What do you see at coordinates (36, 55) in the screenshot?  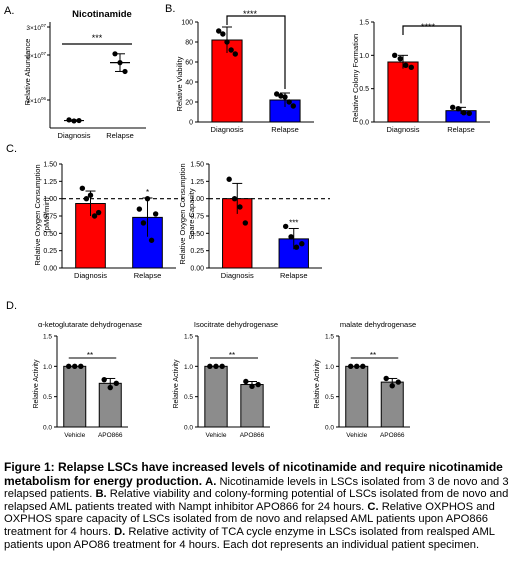 I see `panel-a-ytick: 2×1007` at bounding box center [36, 55].